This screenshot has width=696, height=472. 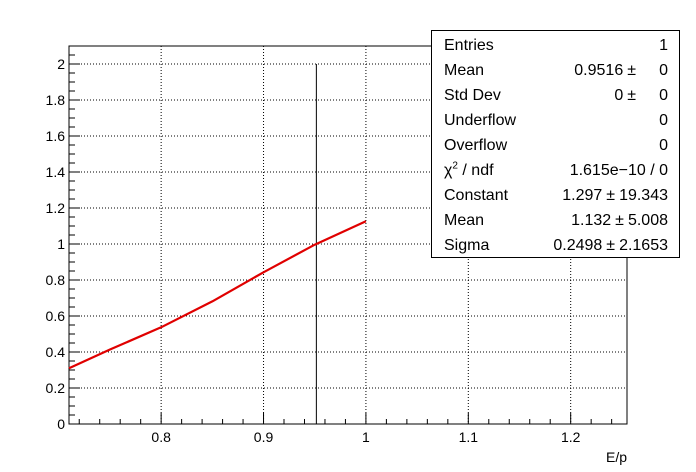 What do you see at coordinates (469, 437) in the screenshot?
I see `x-tick-label: 1.1` at bounding box center [469, 437].